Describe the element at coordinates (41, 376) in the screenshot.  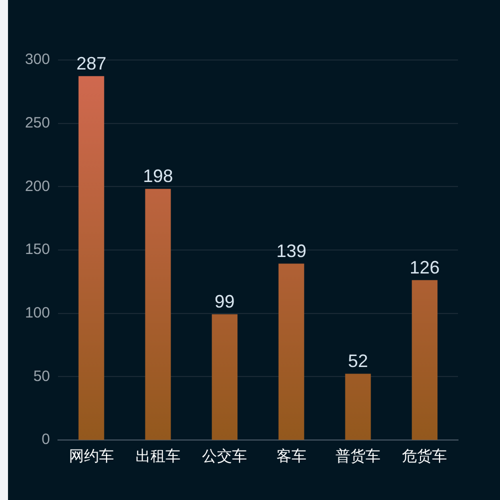
I see `y-tick-label: 50` at that location.